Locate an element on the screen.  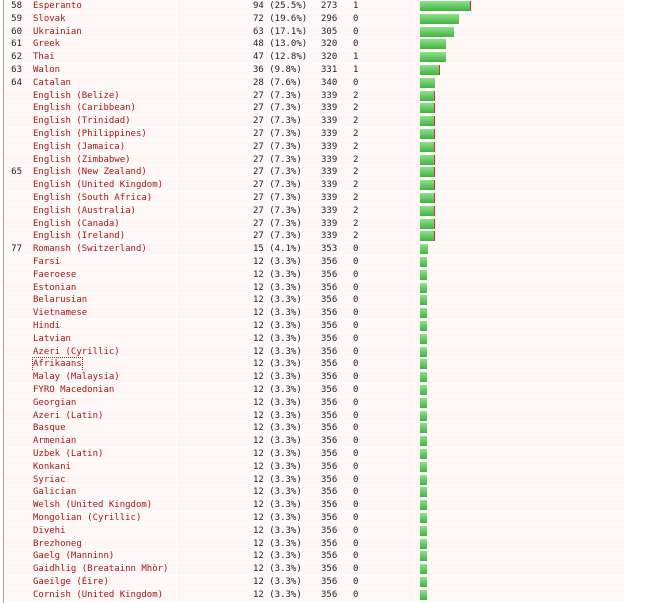
language-link: Uzbek (Latin) is located at coordinates (68, 454).